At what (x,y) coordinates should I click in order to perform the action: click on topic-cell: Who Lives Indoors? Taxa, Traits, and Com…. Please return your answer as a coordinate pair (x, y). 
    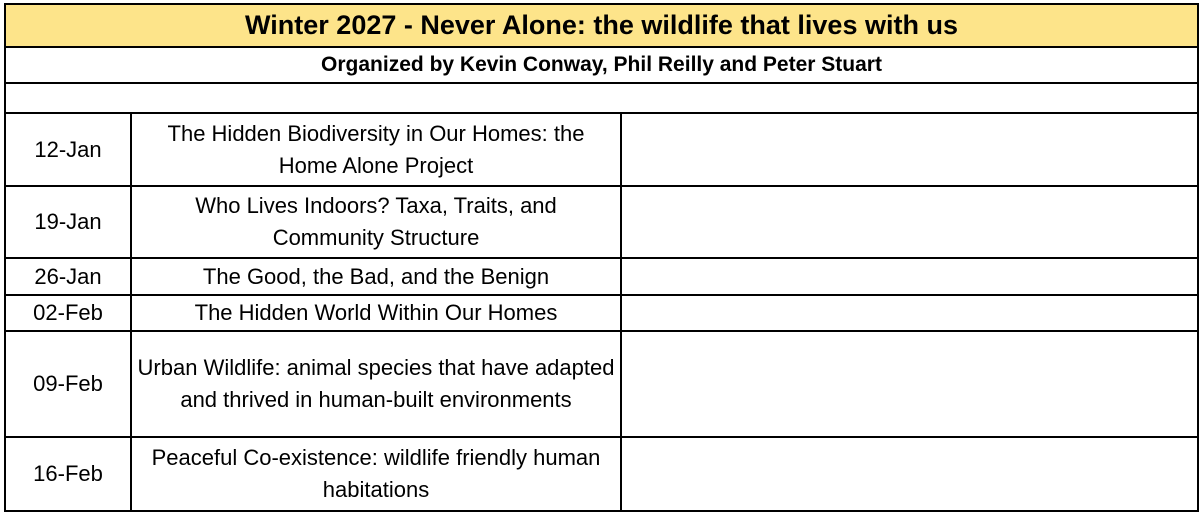
    Looking at the image, I should click on (376, 222).